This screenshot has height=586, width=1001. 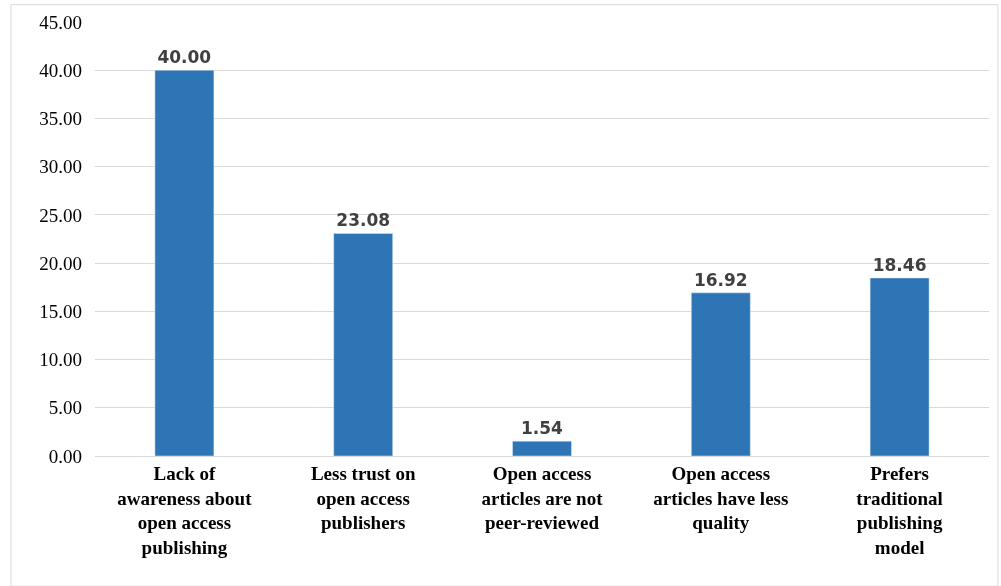 I want to click on data-label: 23.08, so click(x=363, y=220).